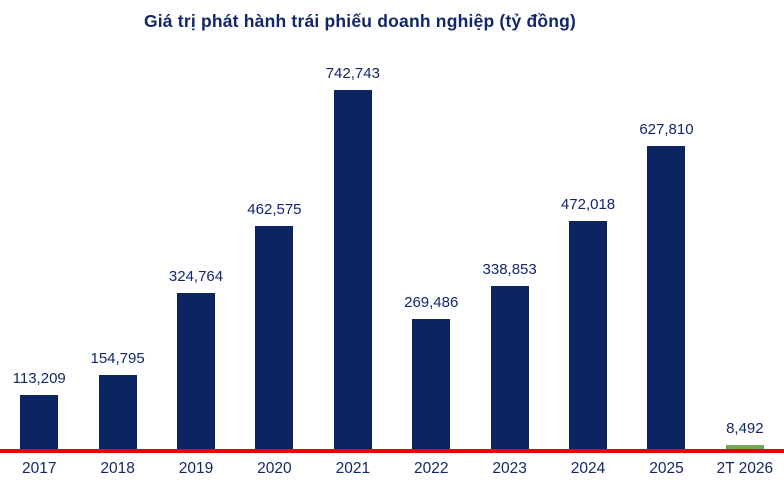 The image size is (784, 489). What do you see at coordinates (509, 468) in the screenshot?
I see `x-axis-tick-label: 2023` at bounding box center [509, 468].